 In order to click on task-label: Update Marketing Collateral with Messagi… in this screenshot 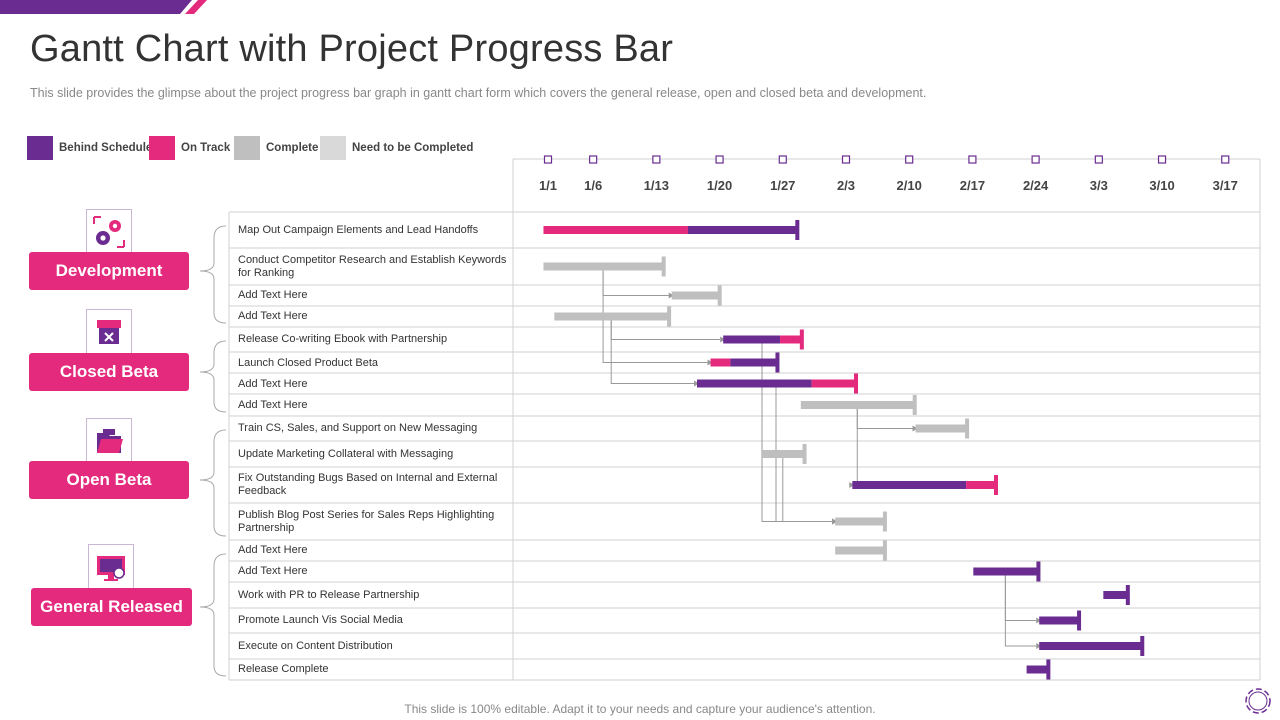, I will do `click(346, 454)`.